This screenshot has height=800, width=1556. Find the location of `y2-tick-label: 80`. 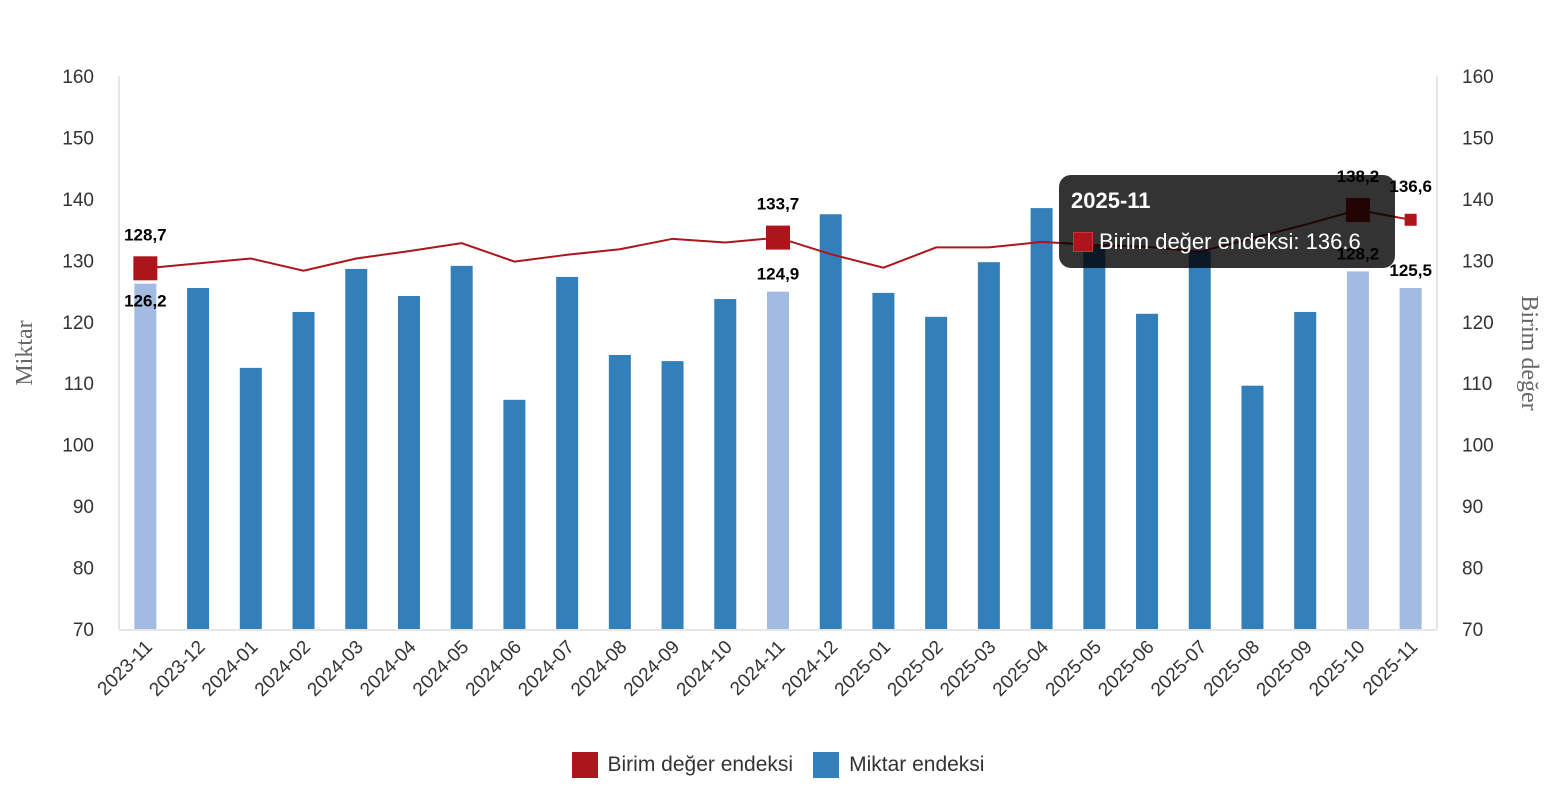

y2-tick-label: 80 is located at coordinates (1472, 569).